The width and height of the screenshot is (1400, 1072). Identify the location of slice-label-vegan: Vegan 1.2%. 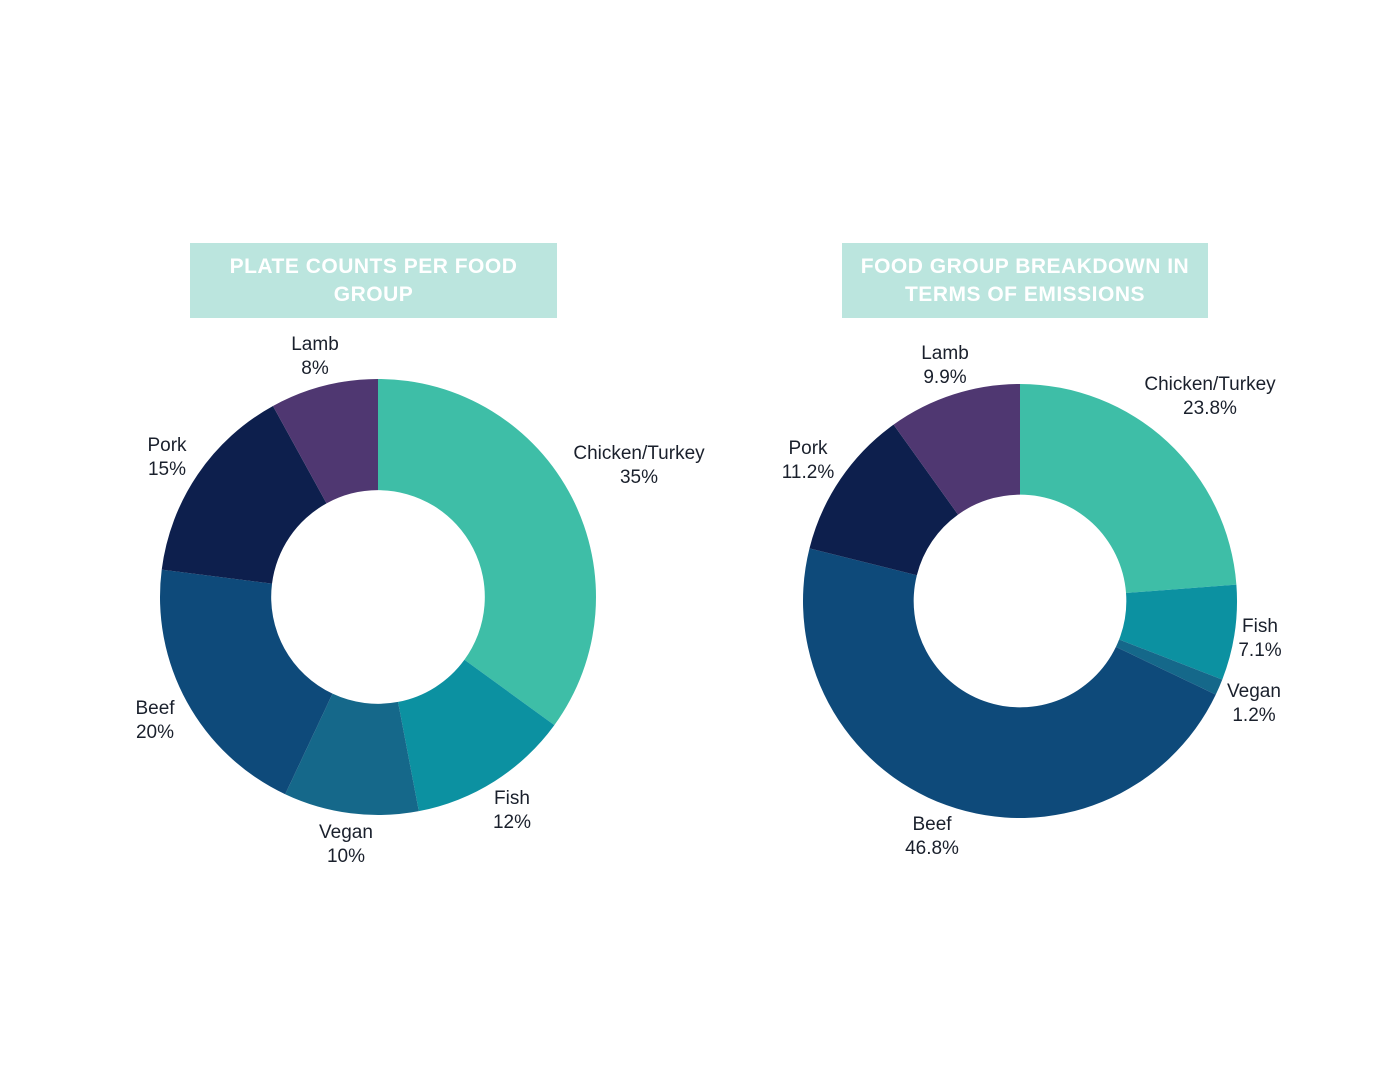
(1254, 704).